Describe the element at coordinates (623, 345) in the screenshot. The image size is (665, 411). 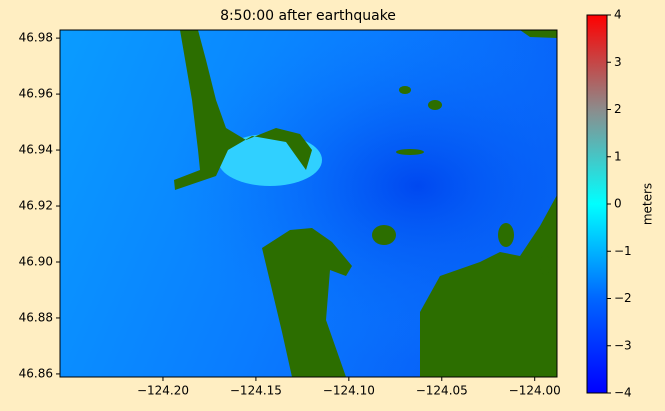
I see `colorbar-tick-label: −3` at that location.